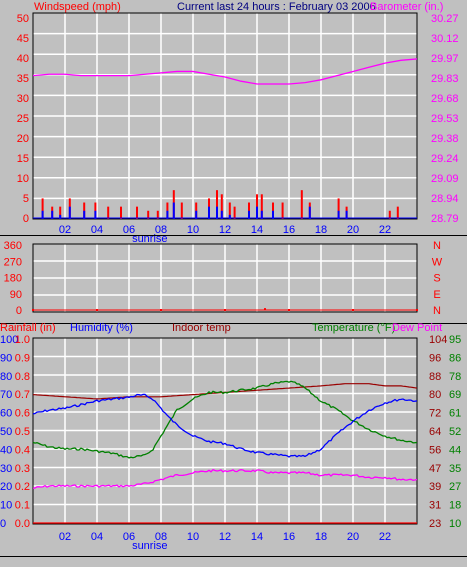 This screenshot has height=567, width=467. Describe the element at coordinates (406, 7) in the screenshot. I see `barometer-label: Barometer (in.)` at that location.